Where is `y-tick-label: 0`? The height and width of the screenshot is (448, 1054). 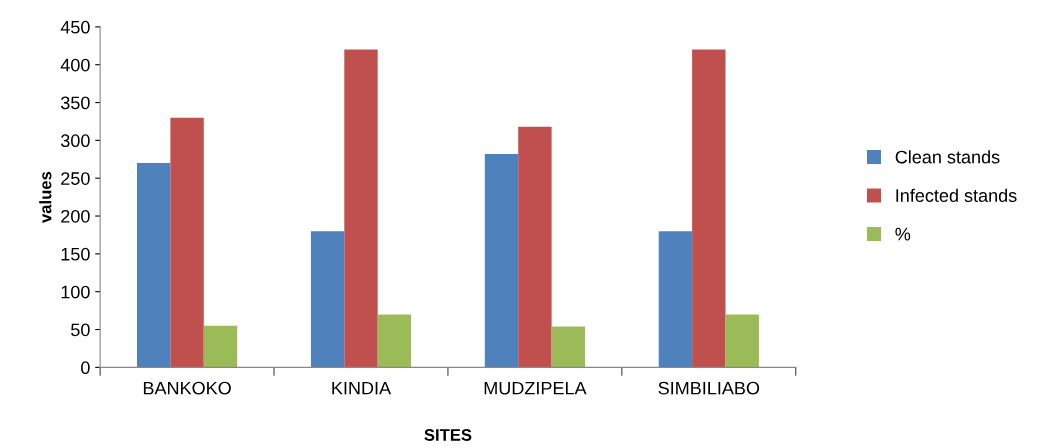 y-tick-label: 0 is located at coordinates (85, 368).